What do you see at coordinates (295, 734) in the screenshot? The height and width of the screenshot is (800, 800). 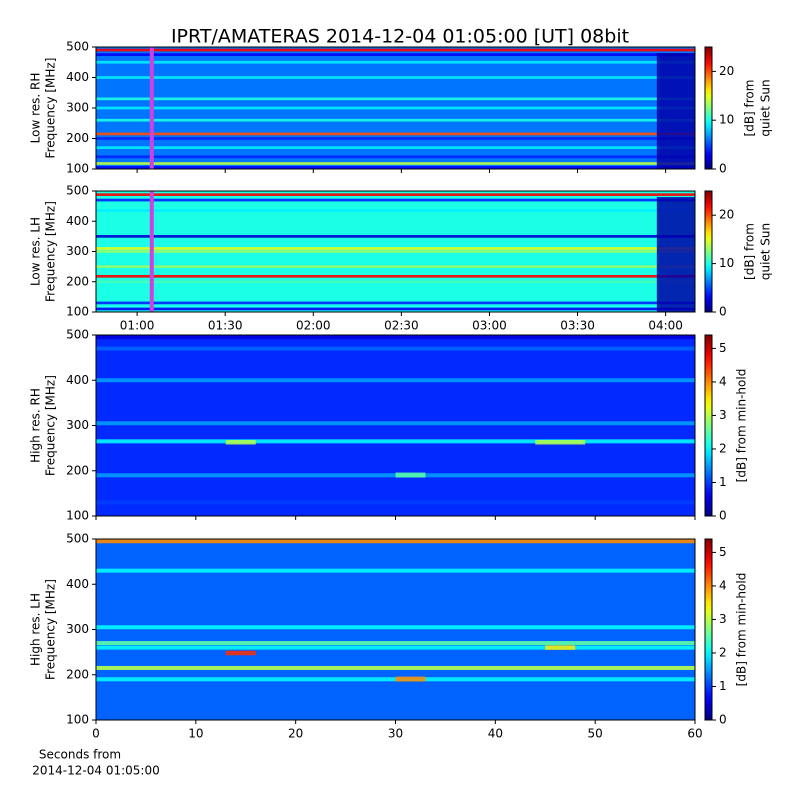 I see `x-tick-label: 20` at bounding box center [295, 734].